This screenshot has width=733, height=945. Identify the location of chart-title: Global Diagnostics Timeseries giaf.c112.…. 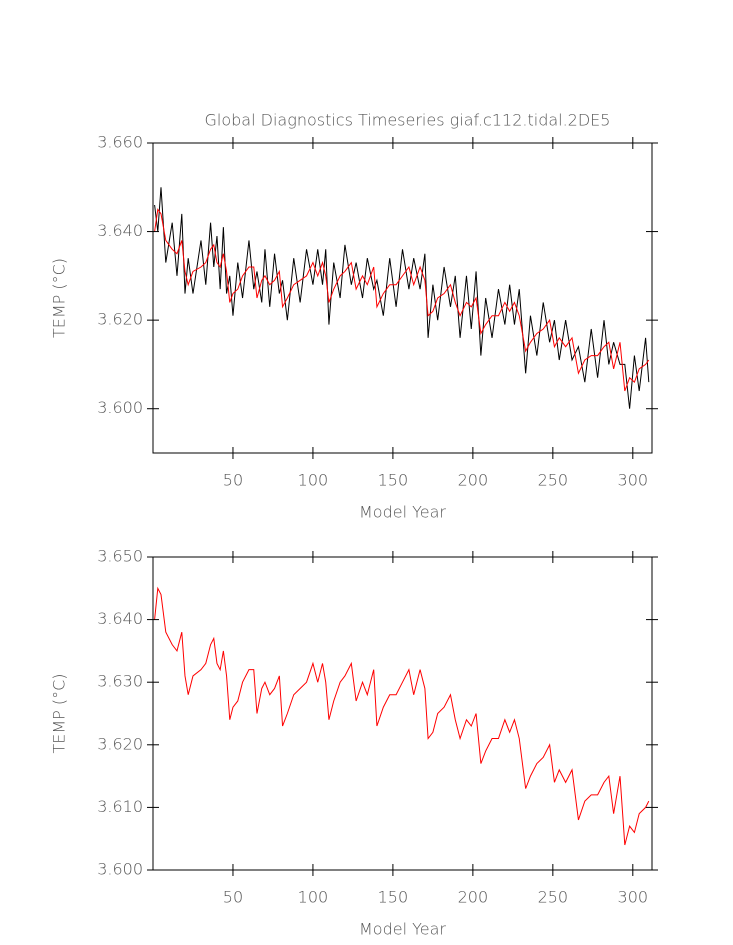
(408, 120).